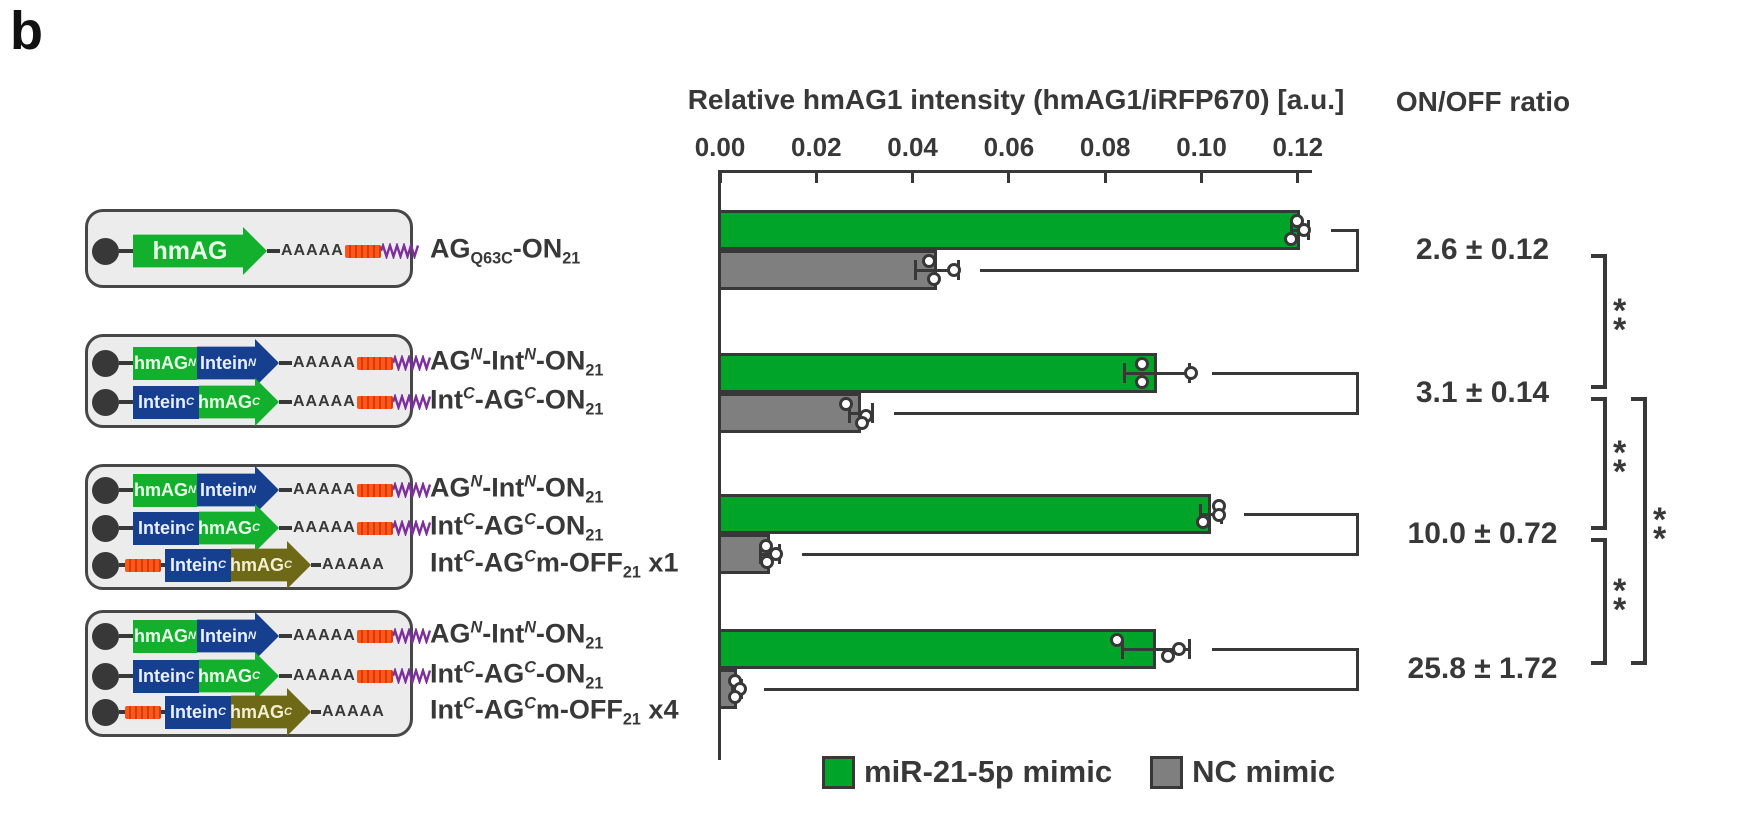  Describe the element at coordinates (505, 250) in the screenshot. I see `construct-label: AGQ63C-ON21` at that location.